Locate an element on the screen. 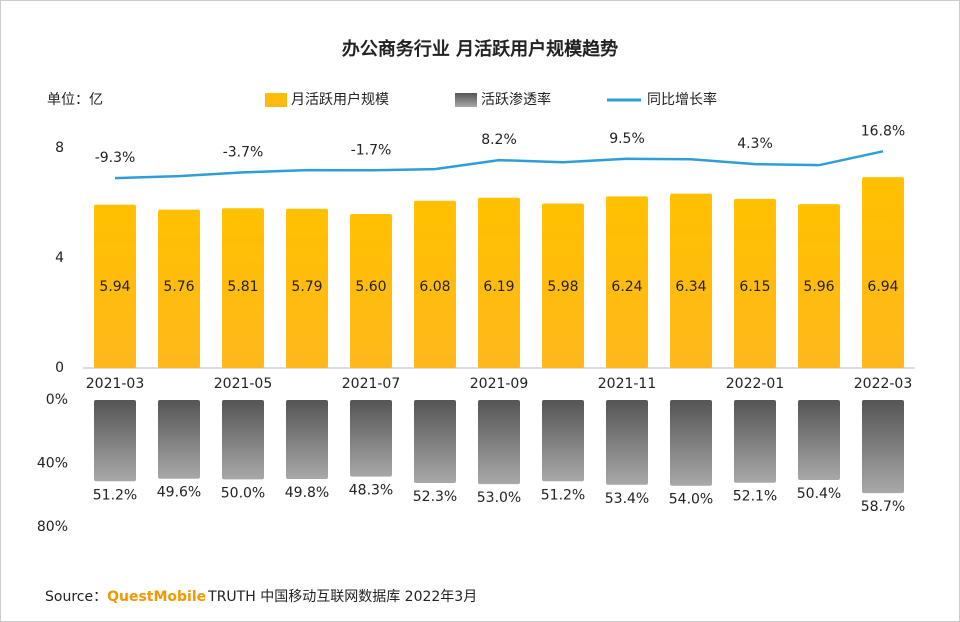  source-prefix: Source： is located at coordinates (76, 597).